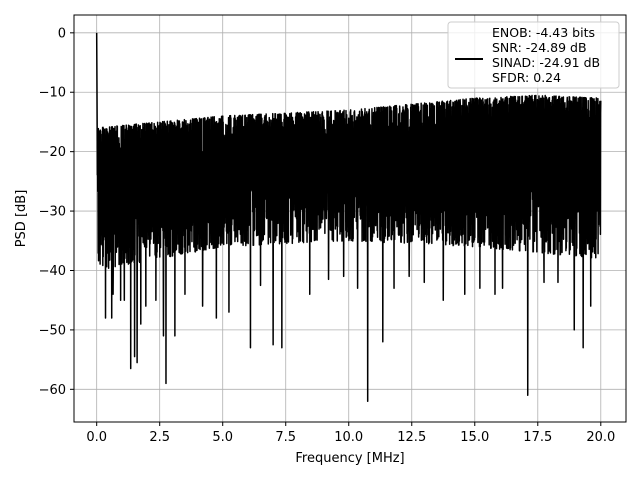 This screenshot has width=640, height=480. What do you see at coordinates (52, 152) in the screenshot?
I see `y-tick-label: −20` at bounding box center [52, 152].